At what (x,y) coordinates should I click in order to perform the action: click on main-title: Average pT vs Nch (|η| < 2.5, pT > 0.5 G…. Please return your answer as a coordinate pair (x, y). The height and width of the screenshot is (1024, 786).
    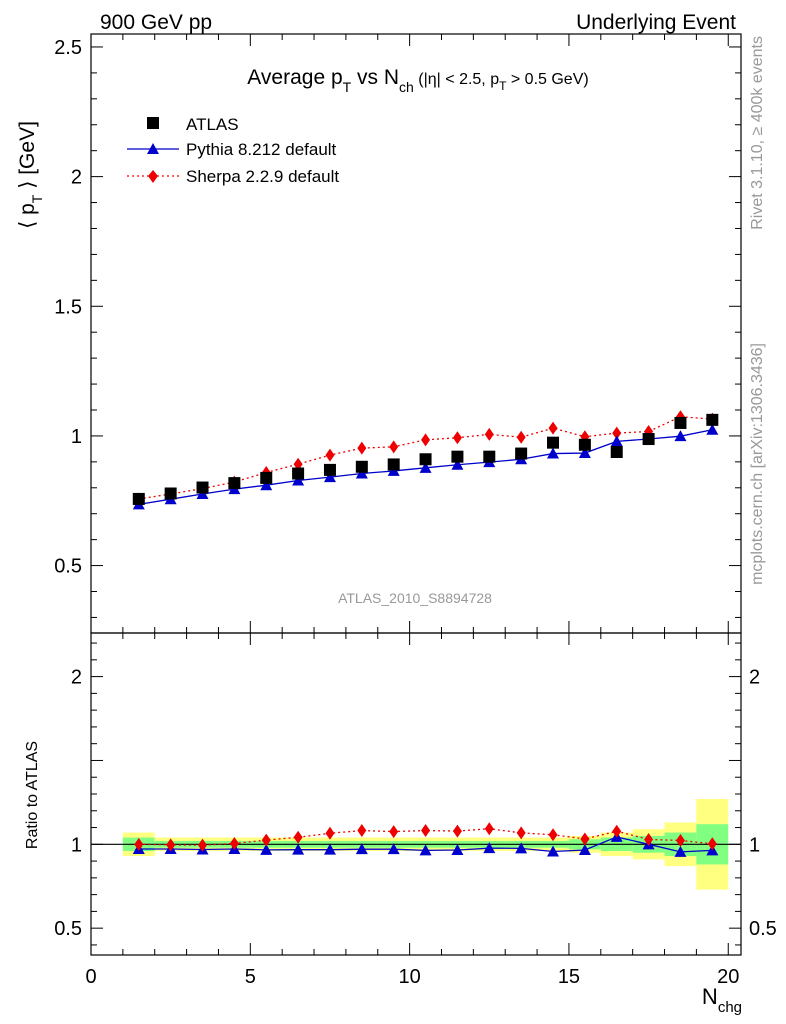
    Looking at the image, I should click on (417, 80).